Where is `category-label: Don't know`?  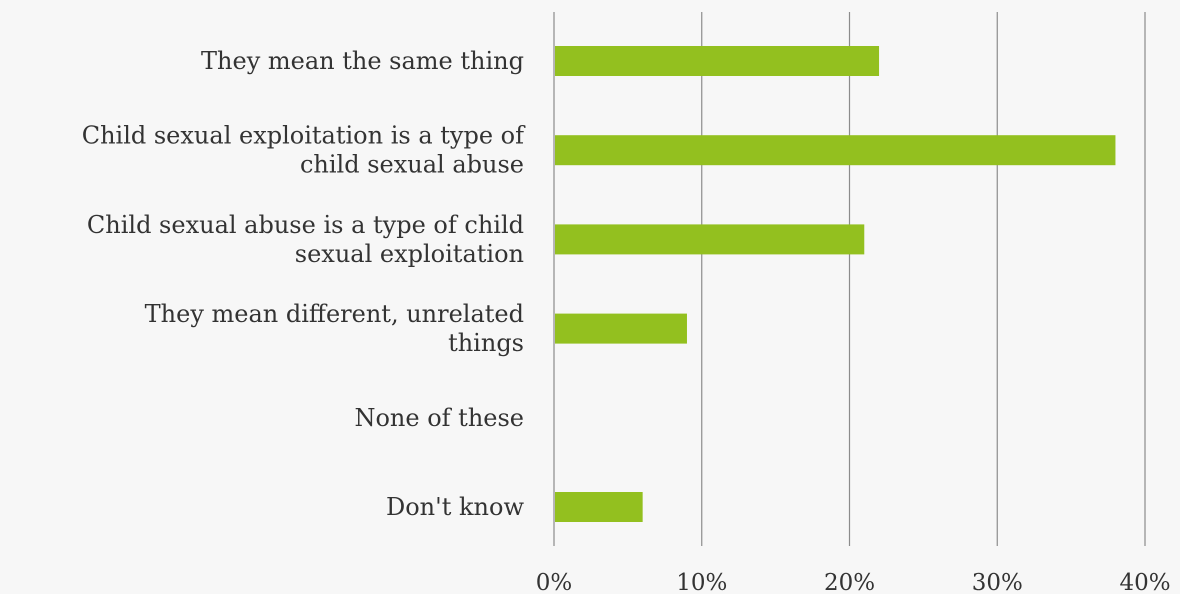 category-label: Don't know is located at coordinates (455, 507).